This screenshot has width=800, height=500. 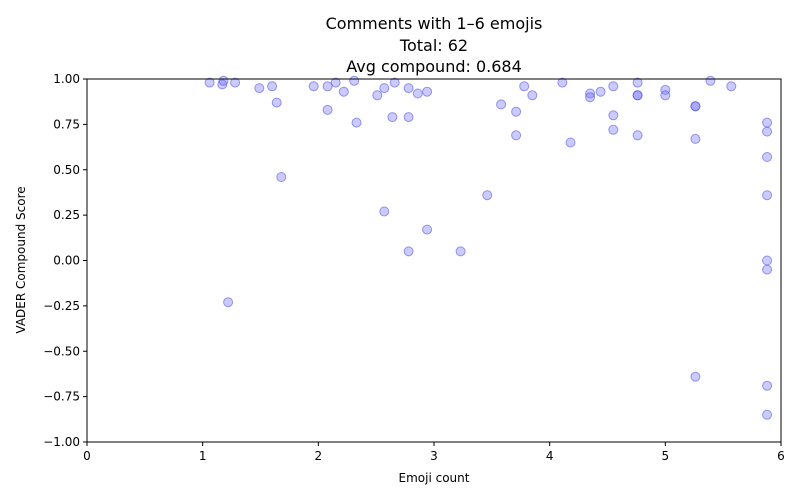 I want to click on y-tick-label-5: 0.25, so click(x=66, y=215).